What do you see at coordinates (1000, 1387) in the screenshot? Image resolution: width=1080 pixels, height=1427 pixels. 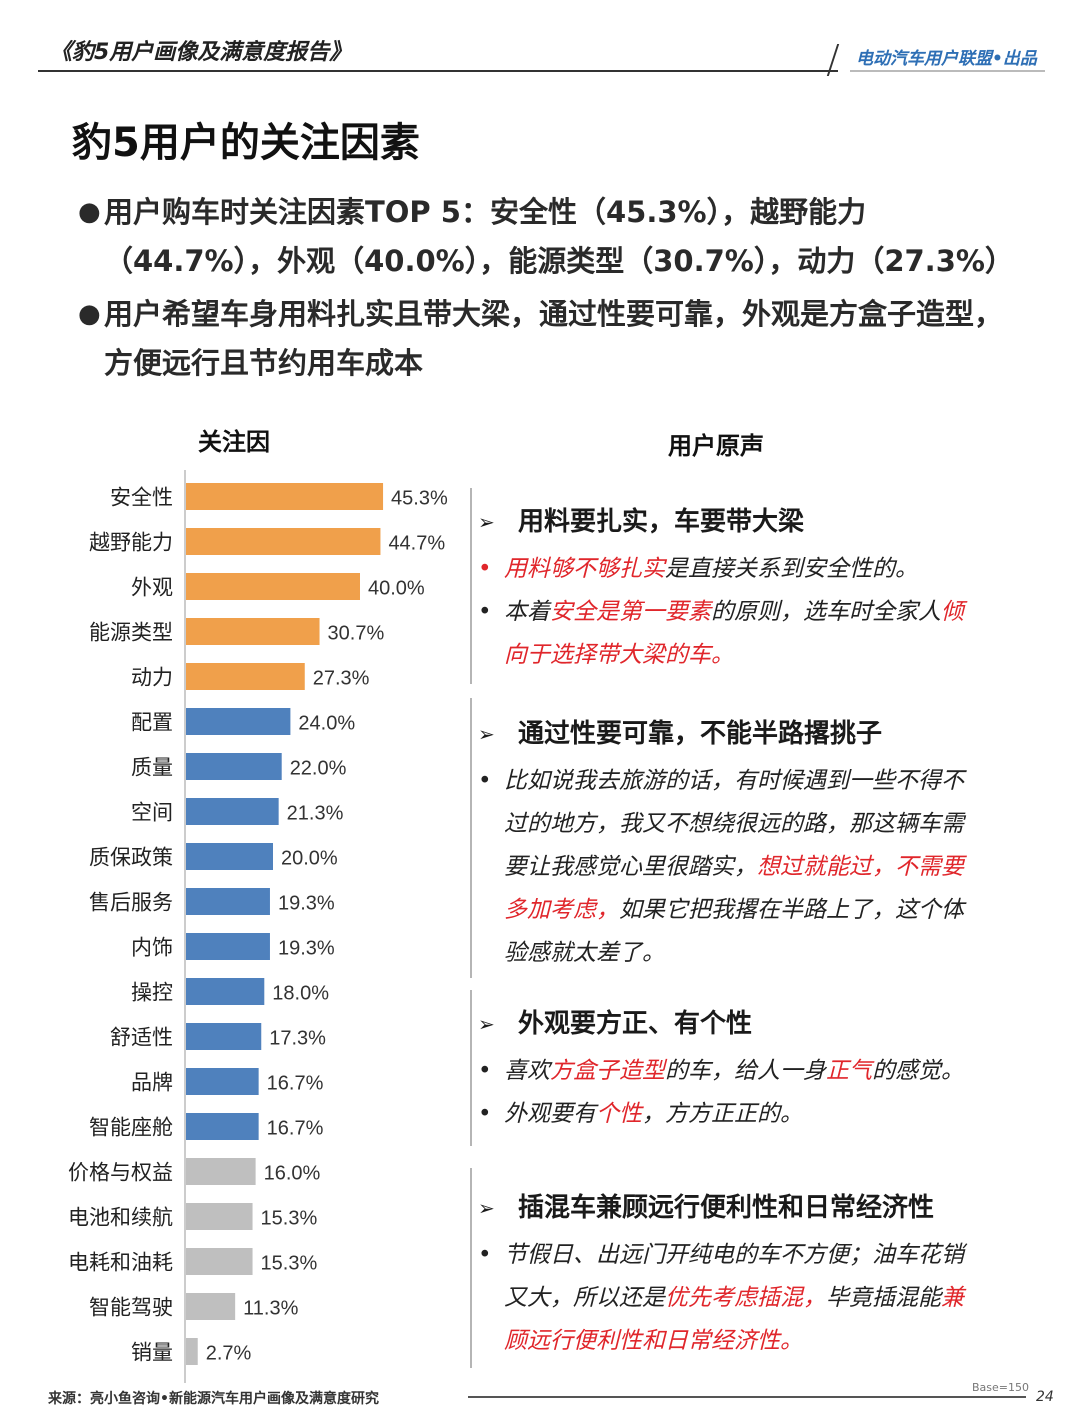 I see `base-note: Base=150` at bounding box center [1000, 1387].